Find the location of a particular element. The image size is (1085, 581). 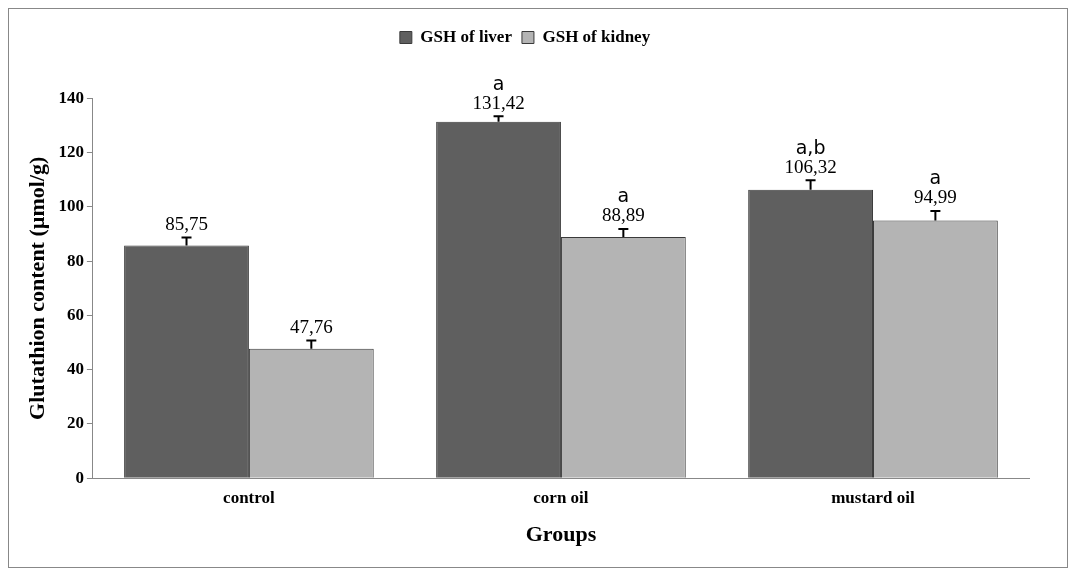

y-axis-title: Glutathion content (µmol/g) is located at coordinates (36, 288).